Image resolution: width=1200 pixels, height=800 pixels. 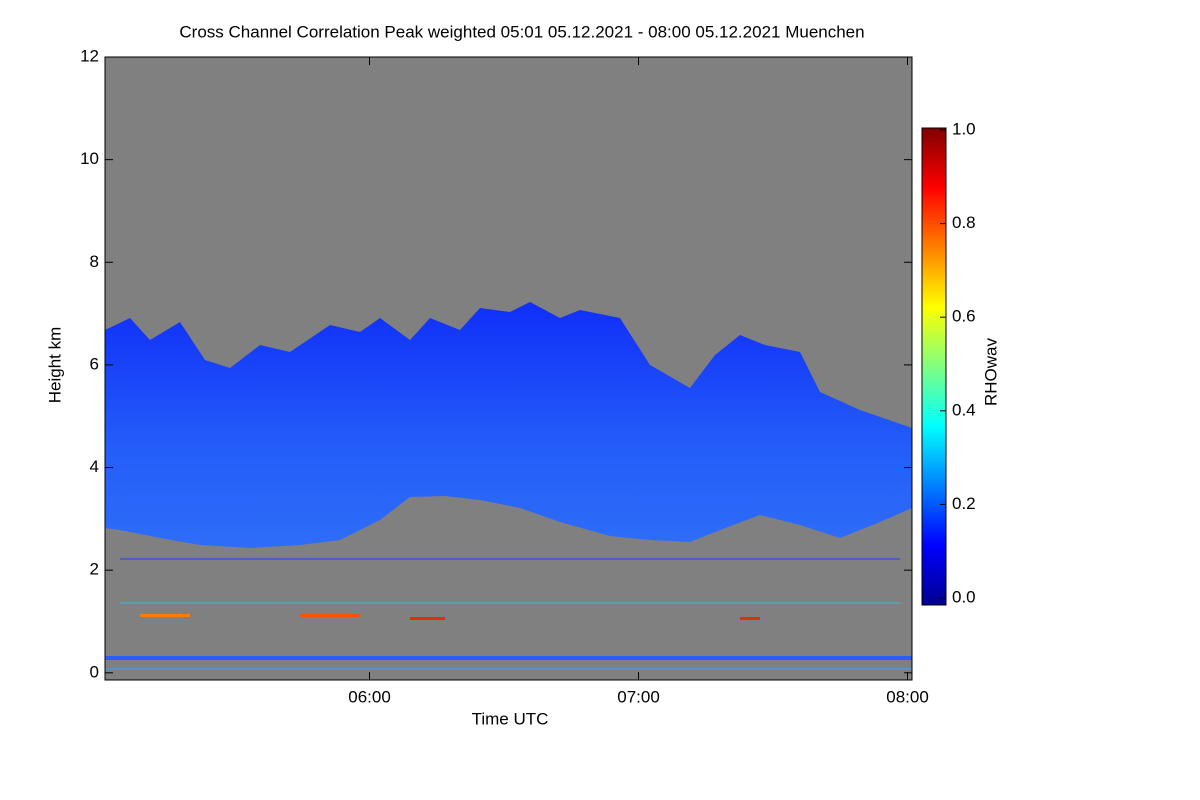 What do you see at coordinates (369, 696) in the screenshot?
I see `x-tick-label: 06:00` at bounding box center [369, 696].